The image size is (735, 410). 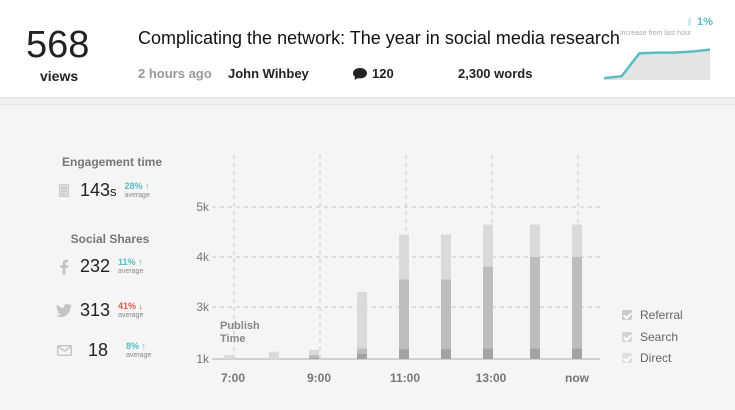 I want to click on facebook-avg: average, so click(x=131, y=271).